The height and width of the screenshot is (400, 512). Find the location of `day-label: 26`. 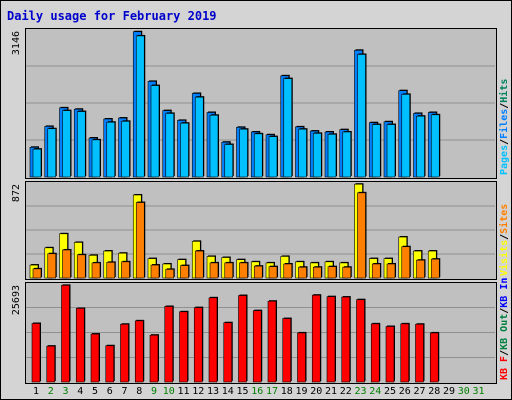

day-label: 26 is located at coordinates (405, 391).